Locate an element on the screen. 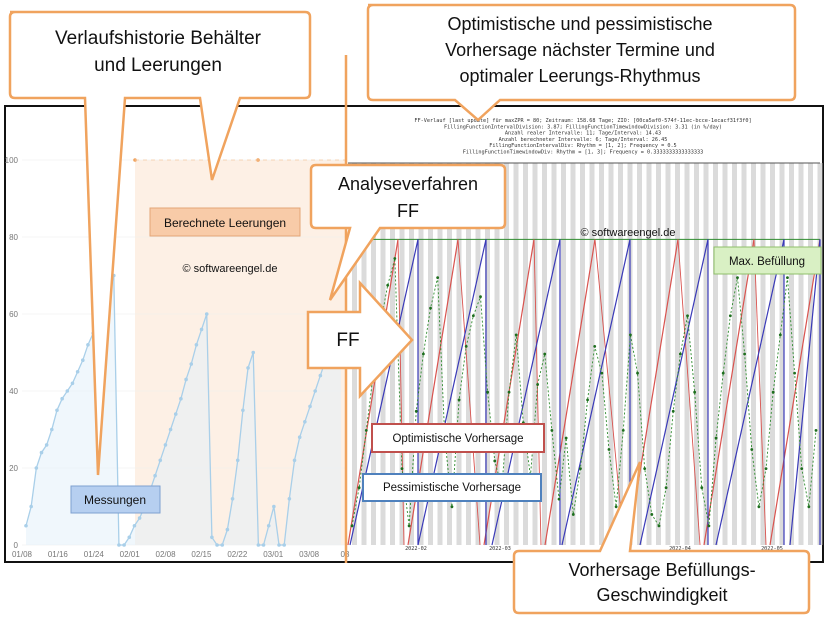 The height and width of the screenshot is (625, 829). forecast-callout-shape is located at coordinates (581, 62).